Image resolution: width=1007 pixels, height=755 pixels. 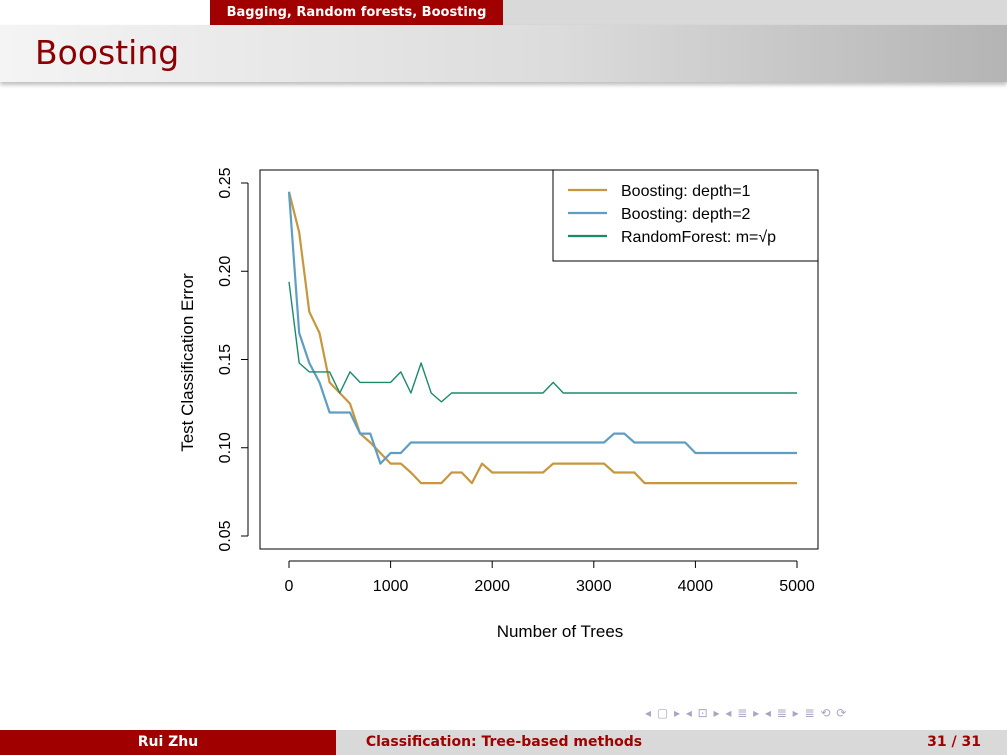 I want to click on section-title: Bagging, Random forests, Boosting, so click(x=356, y=12).